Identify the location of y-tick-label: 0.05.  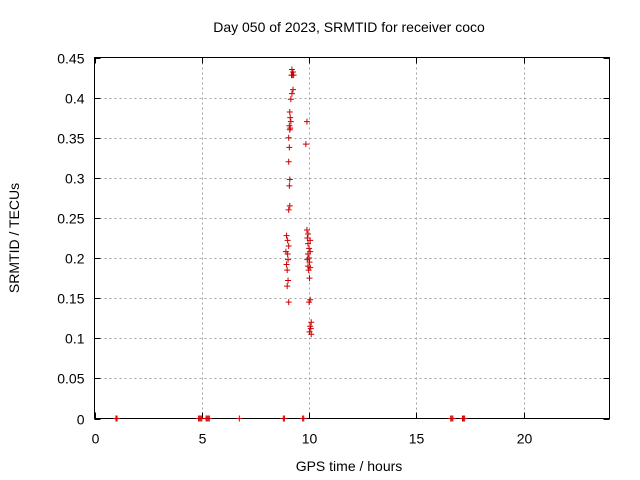
(70, 379).